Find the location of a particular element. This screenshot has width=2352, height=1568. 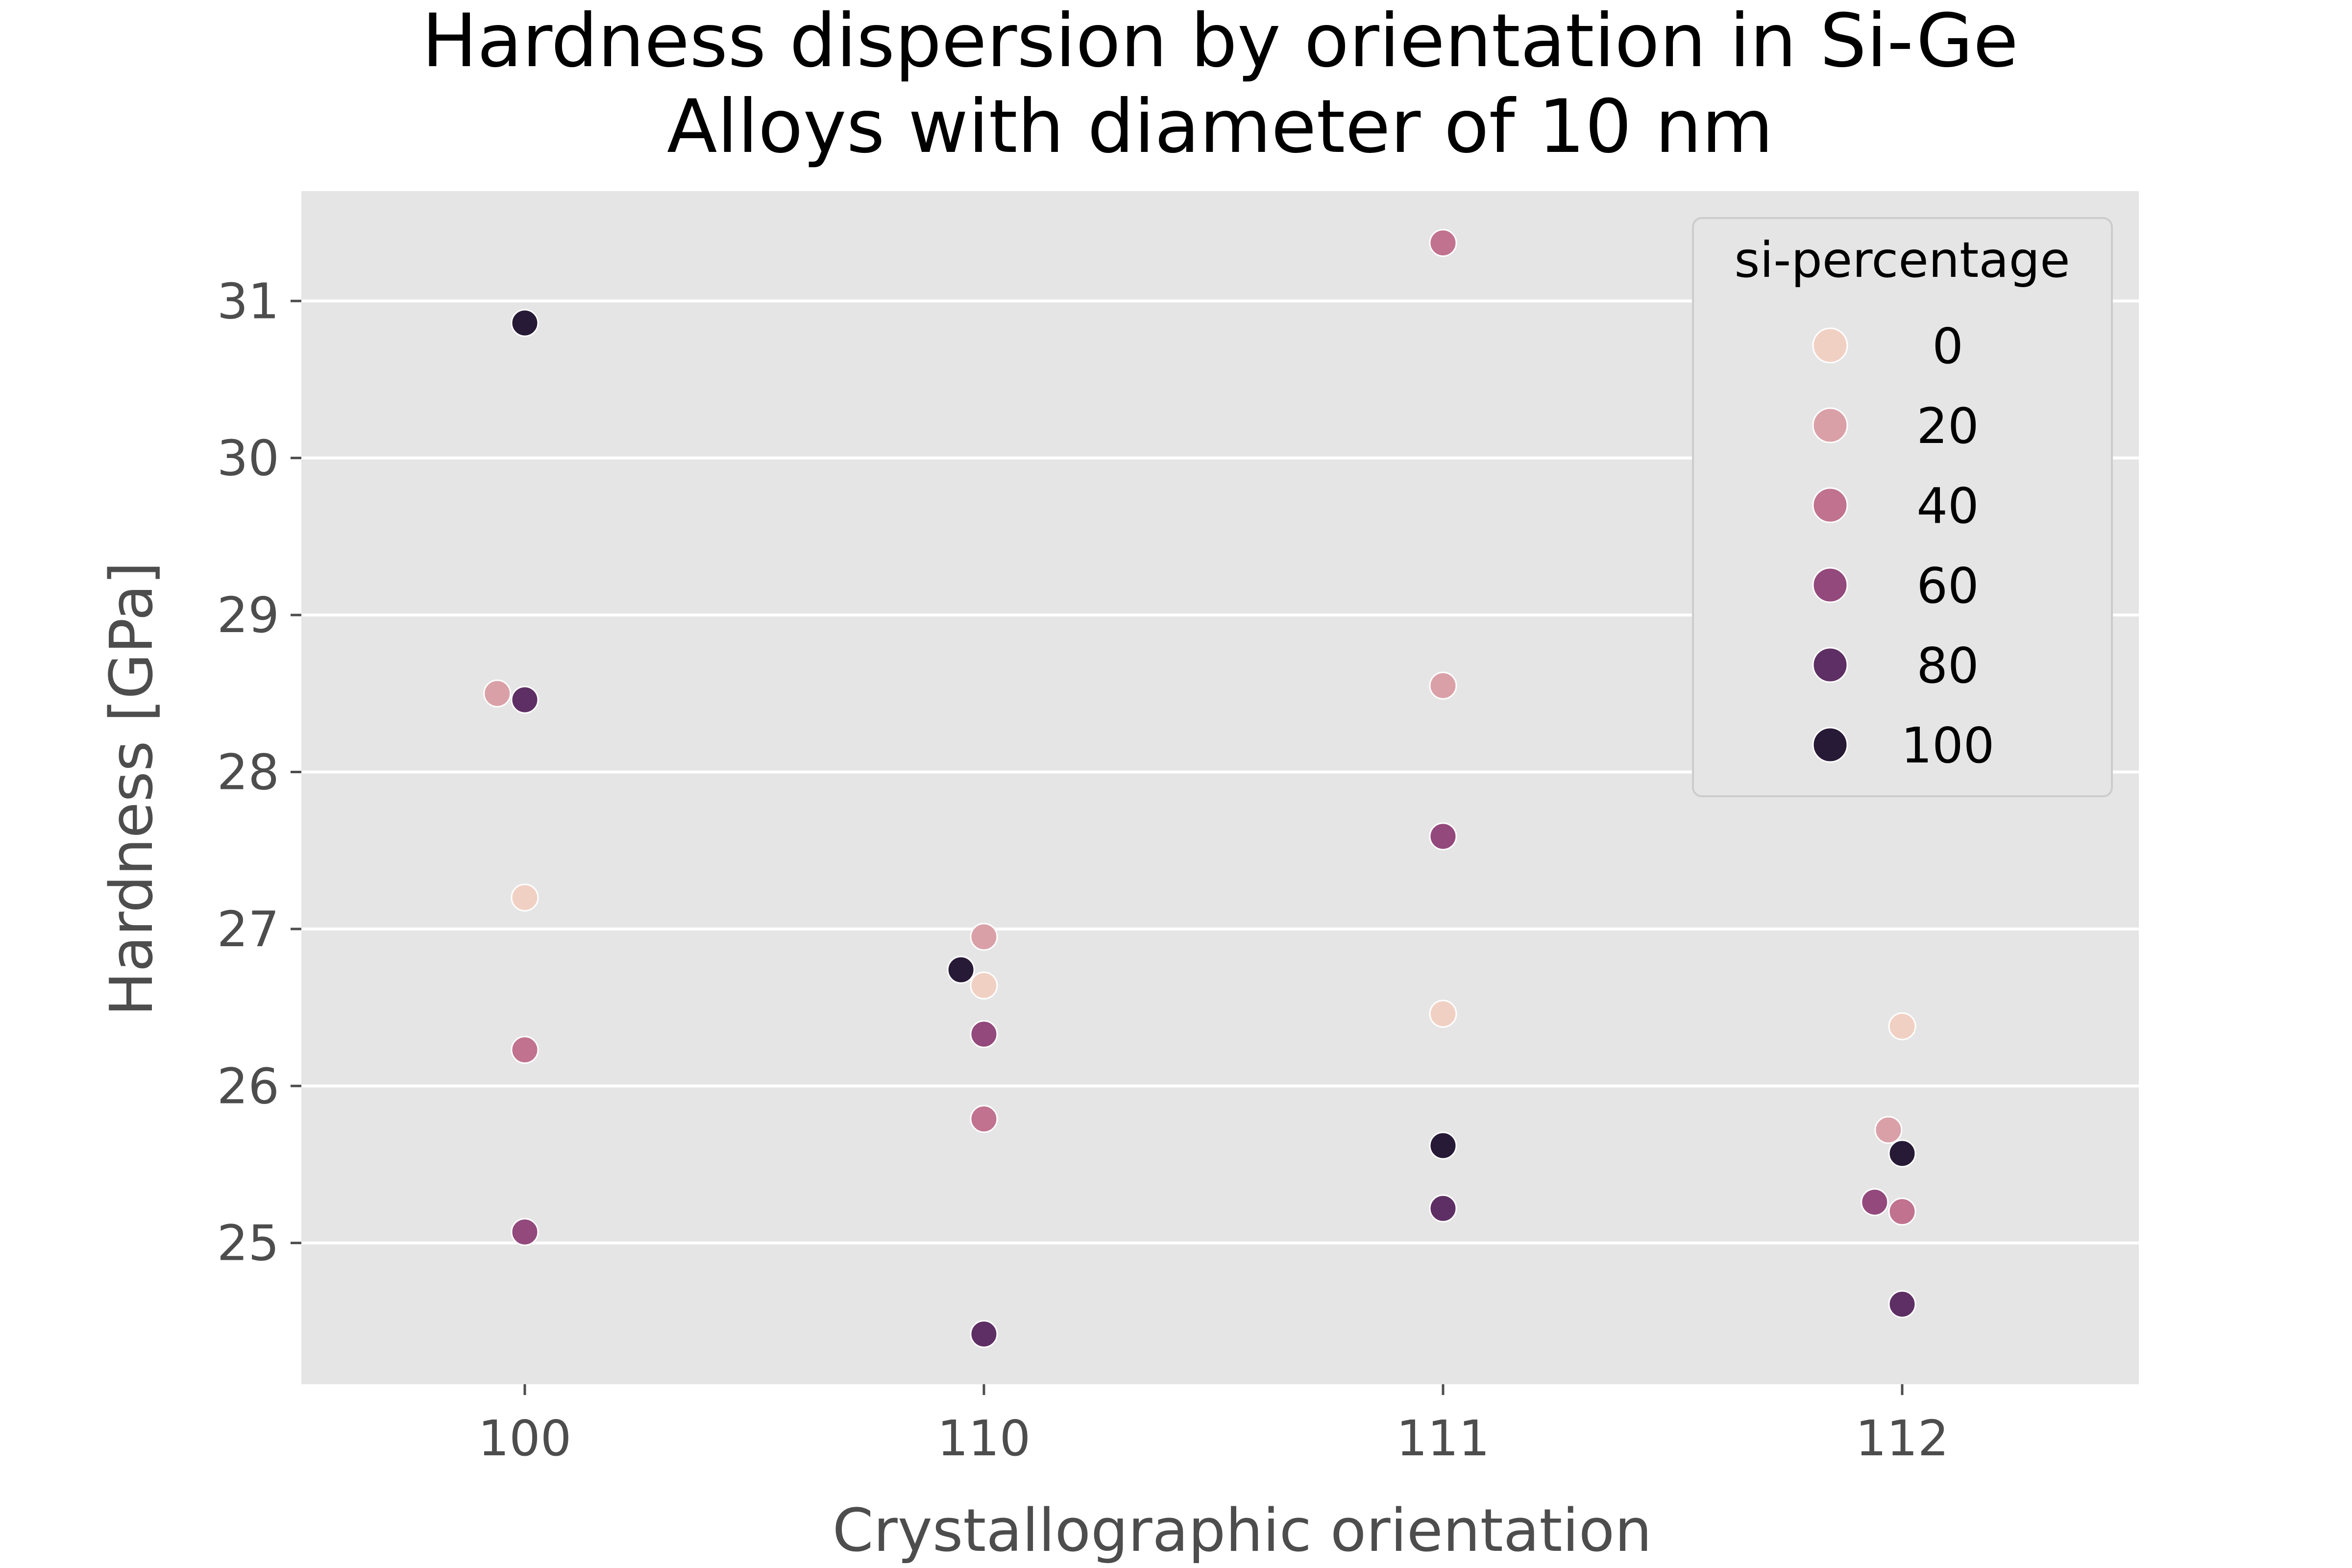

data-point-112-si60 is located at coordinates (1875, 1202).